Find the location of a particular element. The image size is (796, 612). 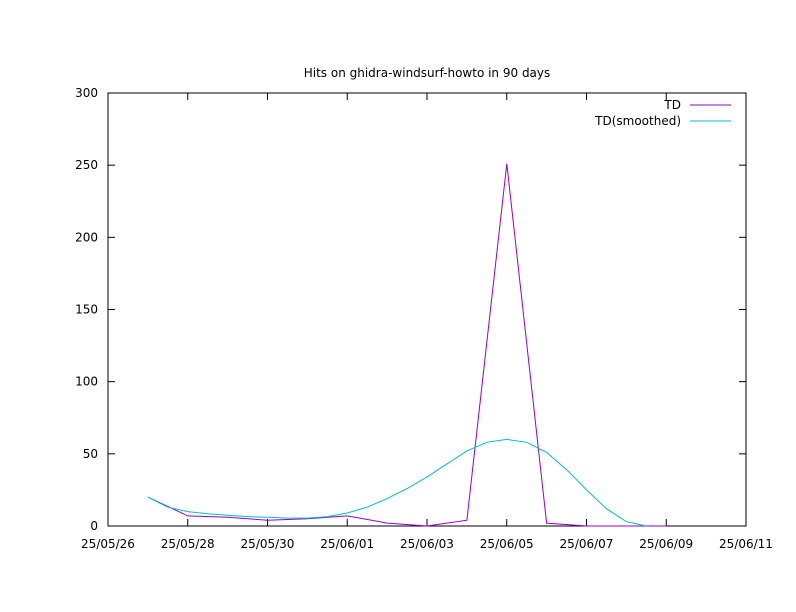

y-tick-label: 50 is located at coordinates (90, 454).